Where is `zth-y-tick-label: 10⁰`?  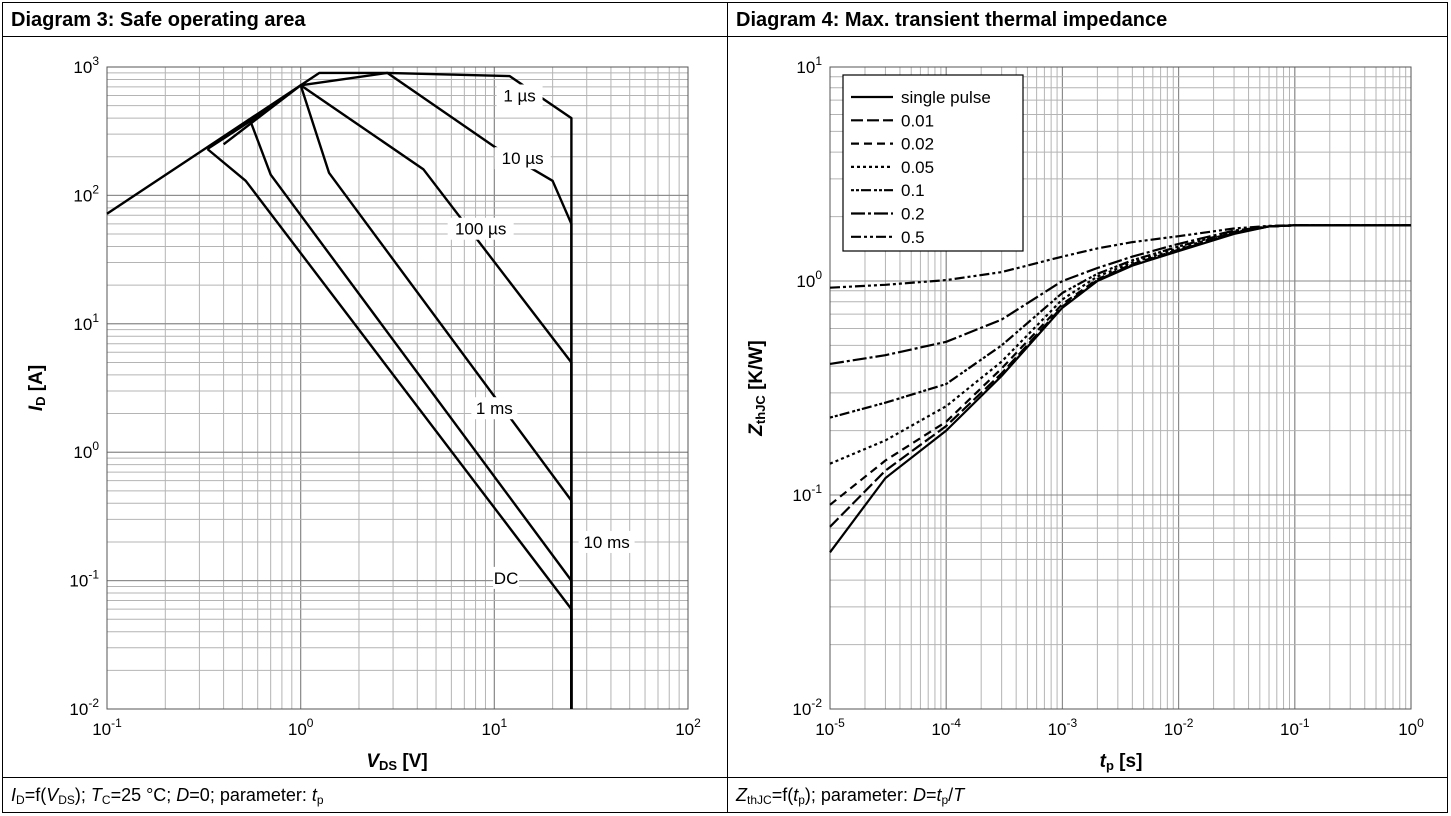 zth-y-tick-label: 10⁰ is located at coordinates (809, 279).